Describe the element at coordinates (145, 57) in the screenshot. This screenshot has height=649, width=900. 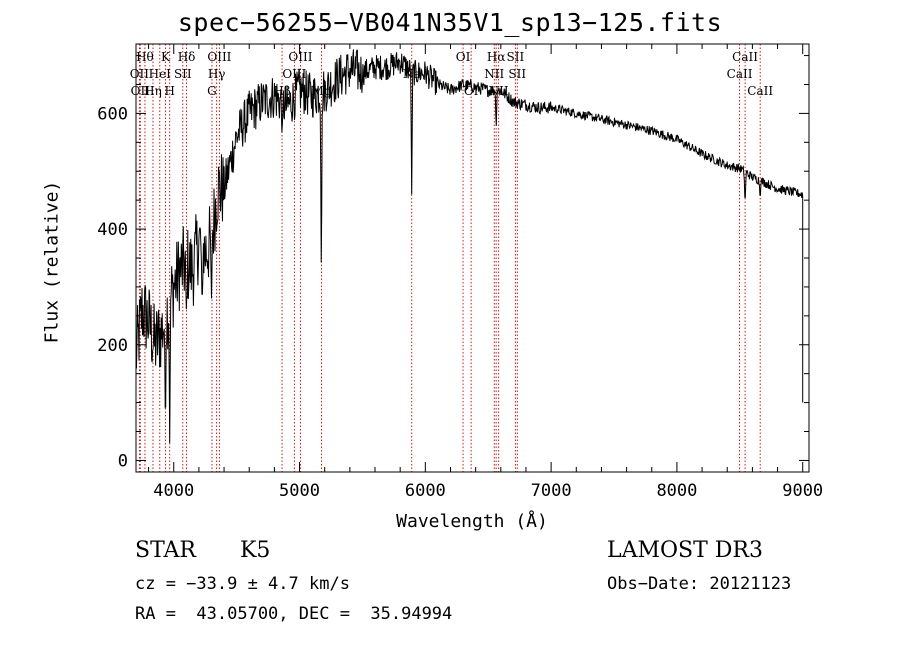
I see `line-label: Hθ` at that location.